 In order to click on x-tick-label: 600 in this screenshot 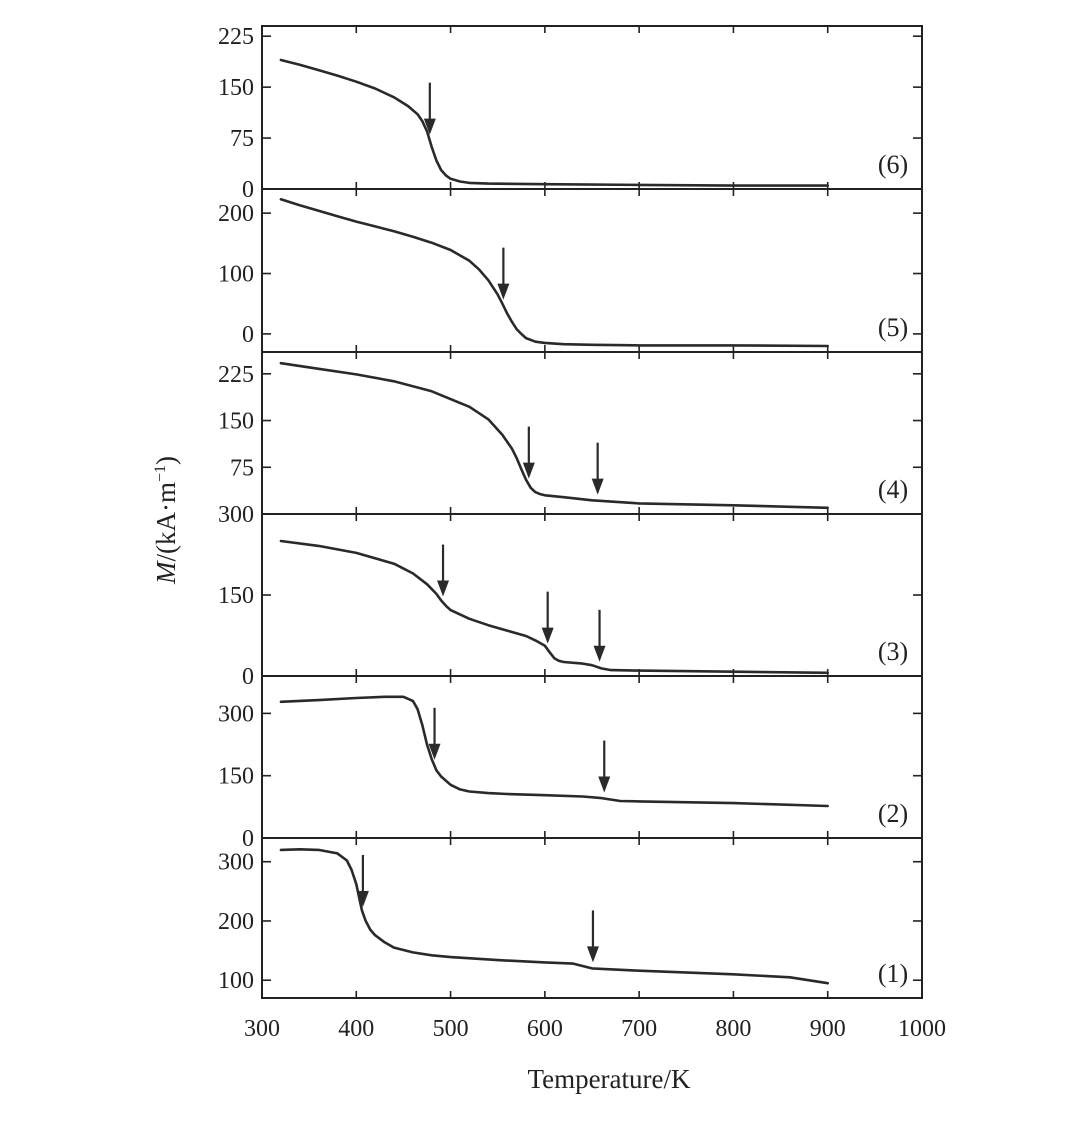, I will do `click(545, 1029)`.